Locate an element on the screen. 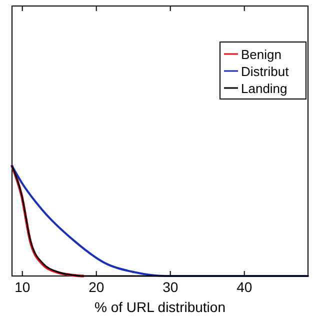  x-axis-title: % of URL distribution is located at coordinates (160, 307).